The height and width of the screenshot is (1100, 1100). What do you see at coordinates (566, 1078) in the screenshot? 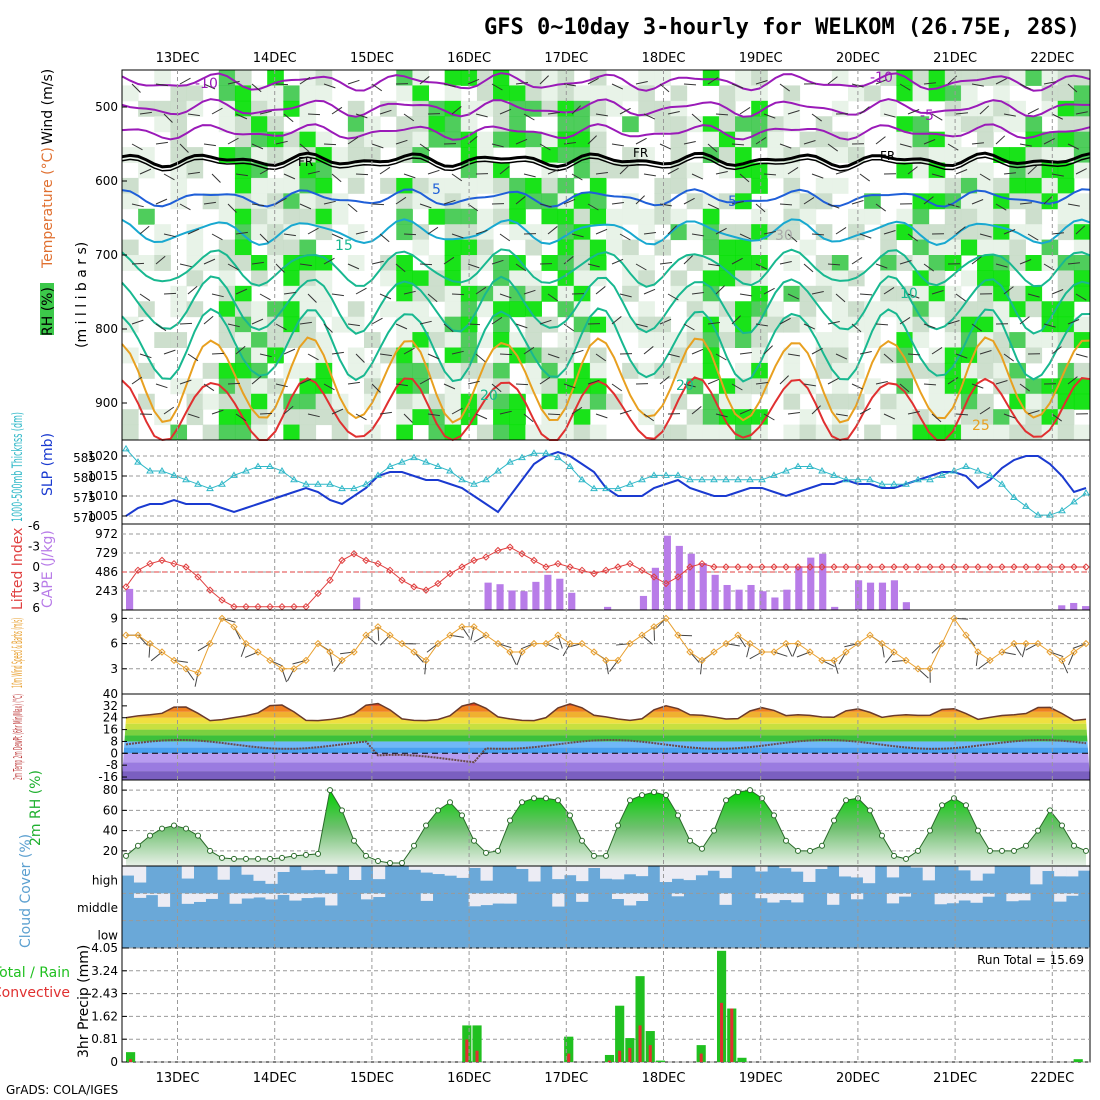
I see `date-tick-bottom: 17DEC` at bounding box center [566, 1078].